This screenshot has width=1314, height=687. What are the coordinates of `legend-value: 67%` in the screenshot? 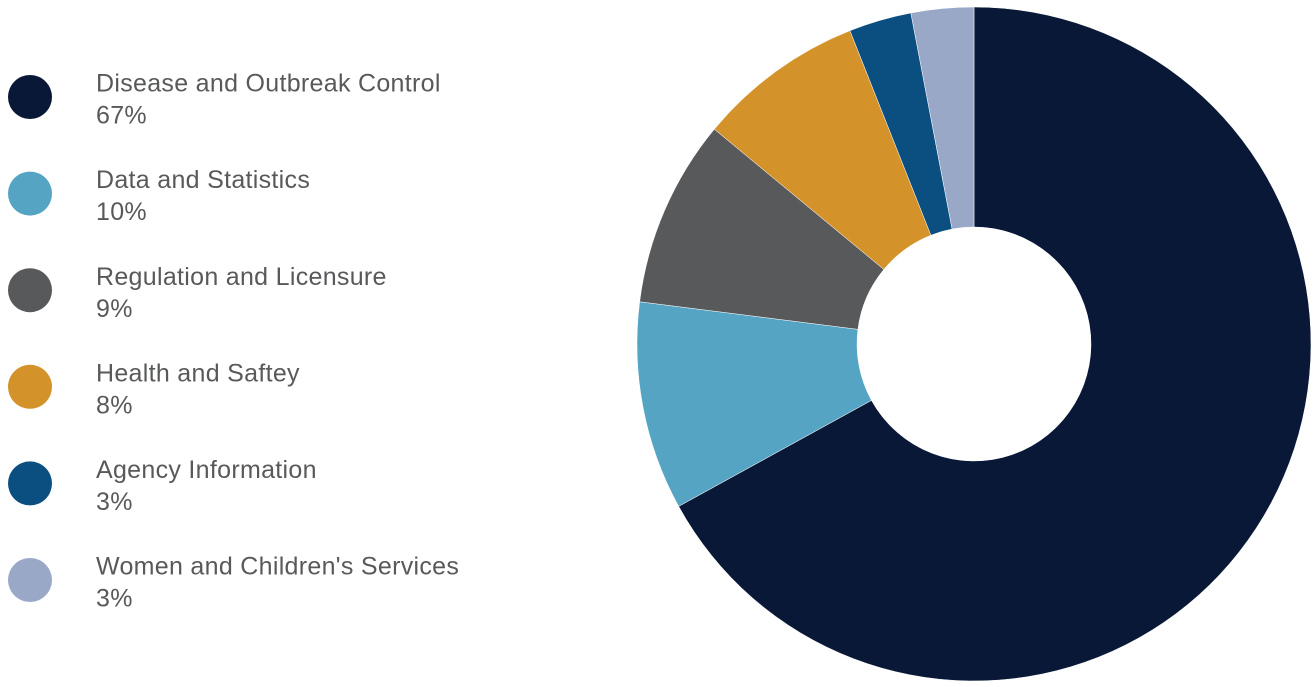 It's located at (121, 116).